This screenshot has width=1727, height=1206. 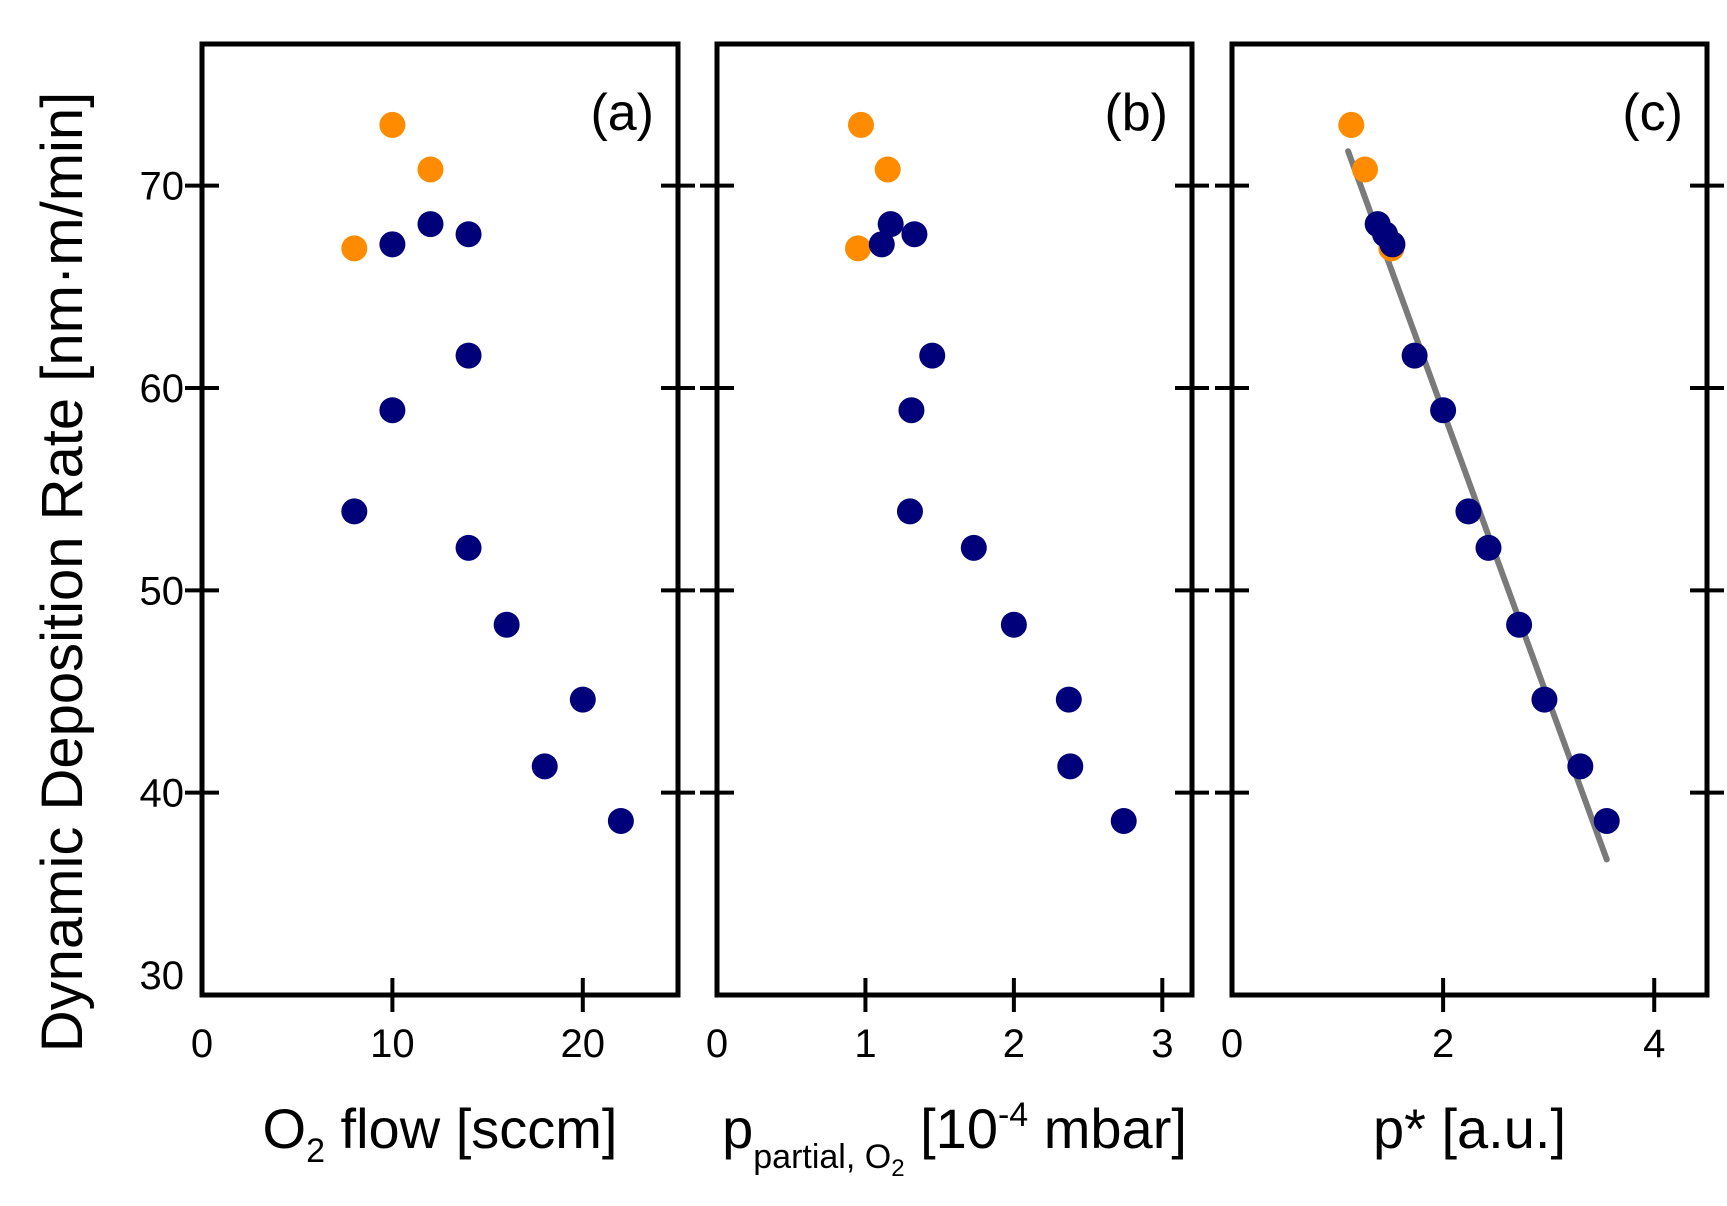 What do you see at coordinates (1469, 1128) in the screenshot?
I see `x-axis-title: p* [a.u.]` at bounding box center [1469, 1128].